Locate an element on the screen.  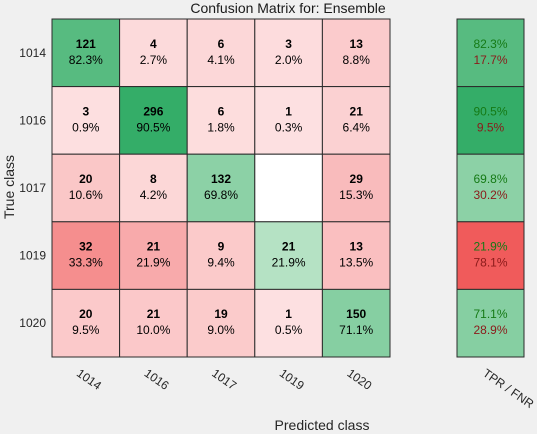
cell-percent: 90.5% is located at coordinates (153, 127).